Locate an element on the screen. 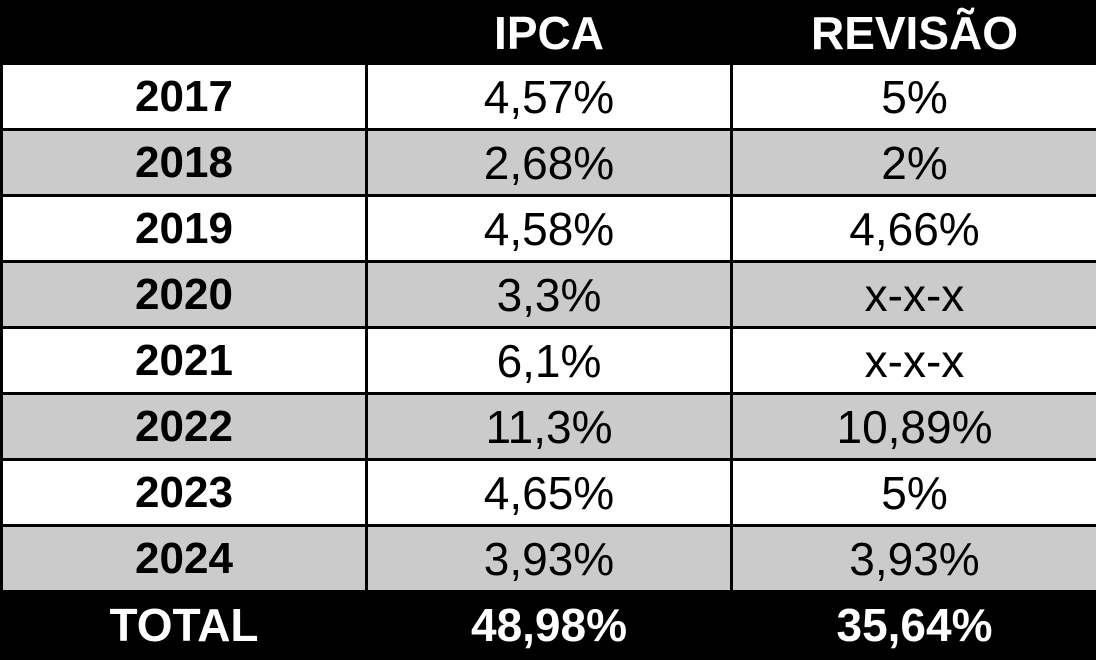 The image size is (1096, 660). table-header: IPCA REVISÃO is located at coordinates (548, 32).